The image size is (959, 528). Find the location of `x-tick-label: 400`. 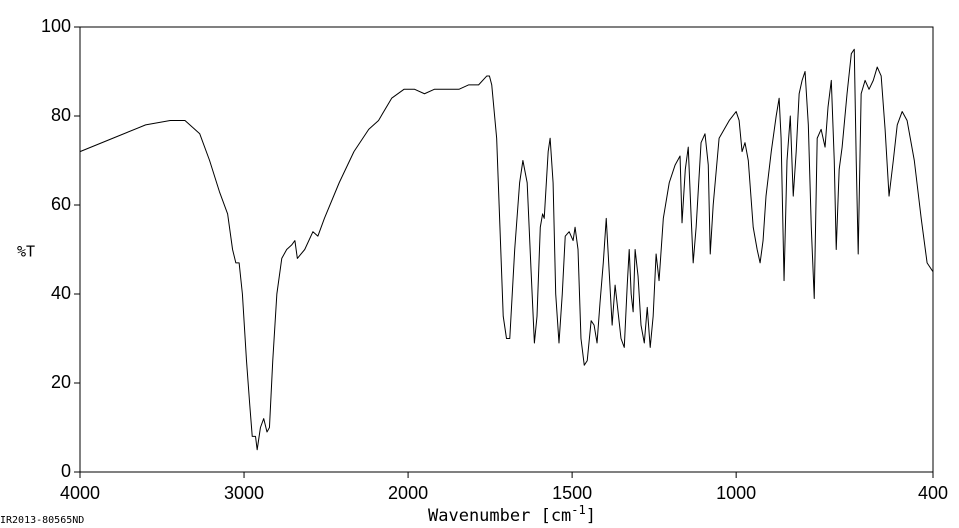

x-tick-label: 400 is located at coordinates (933, 493).